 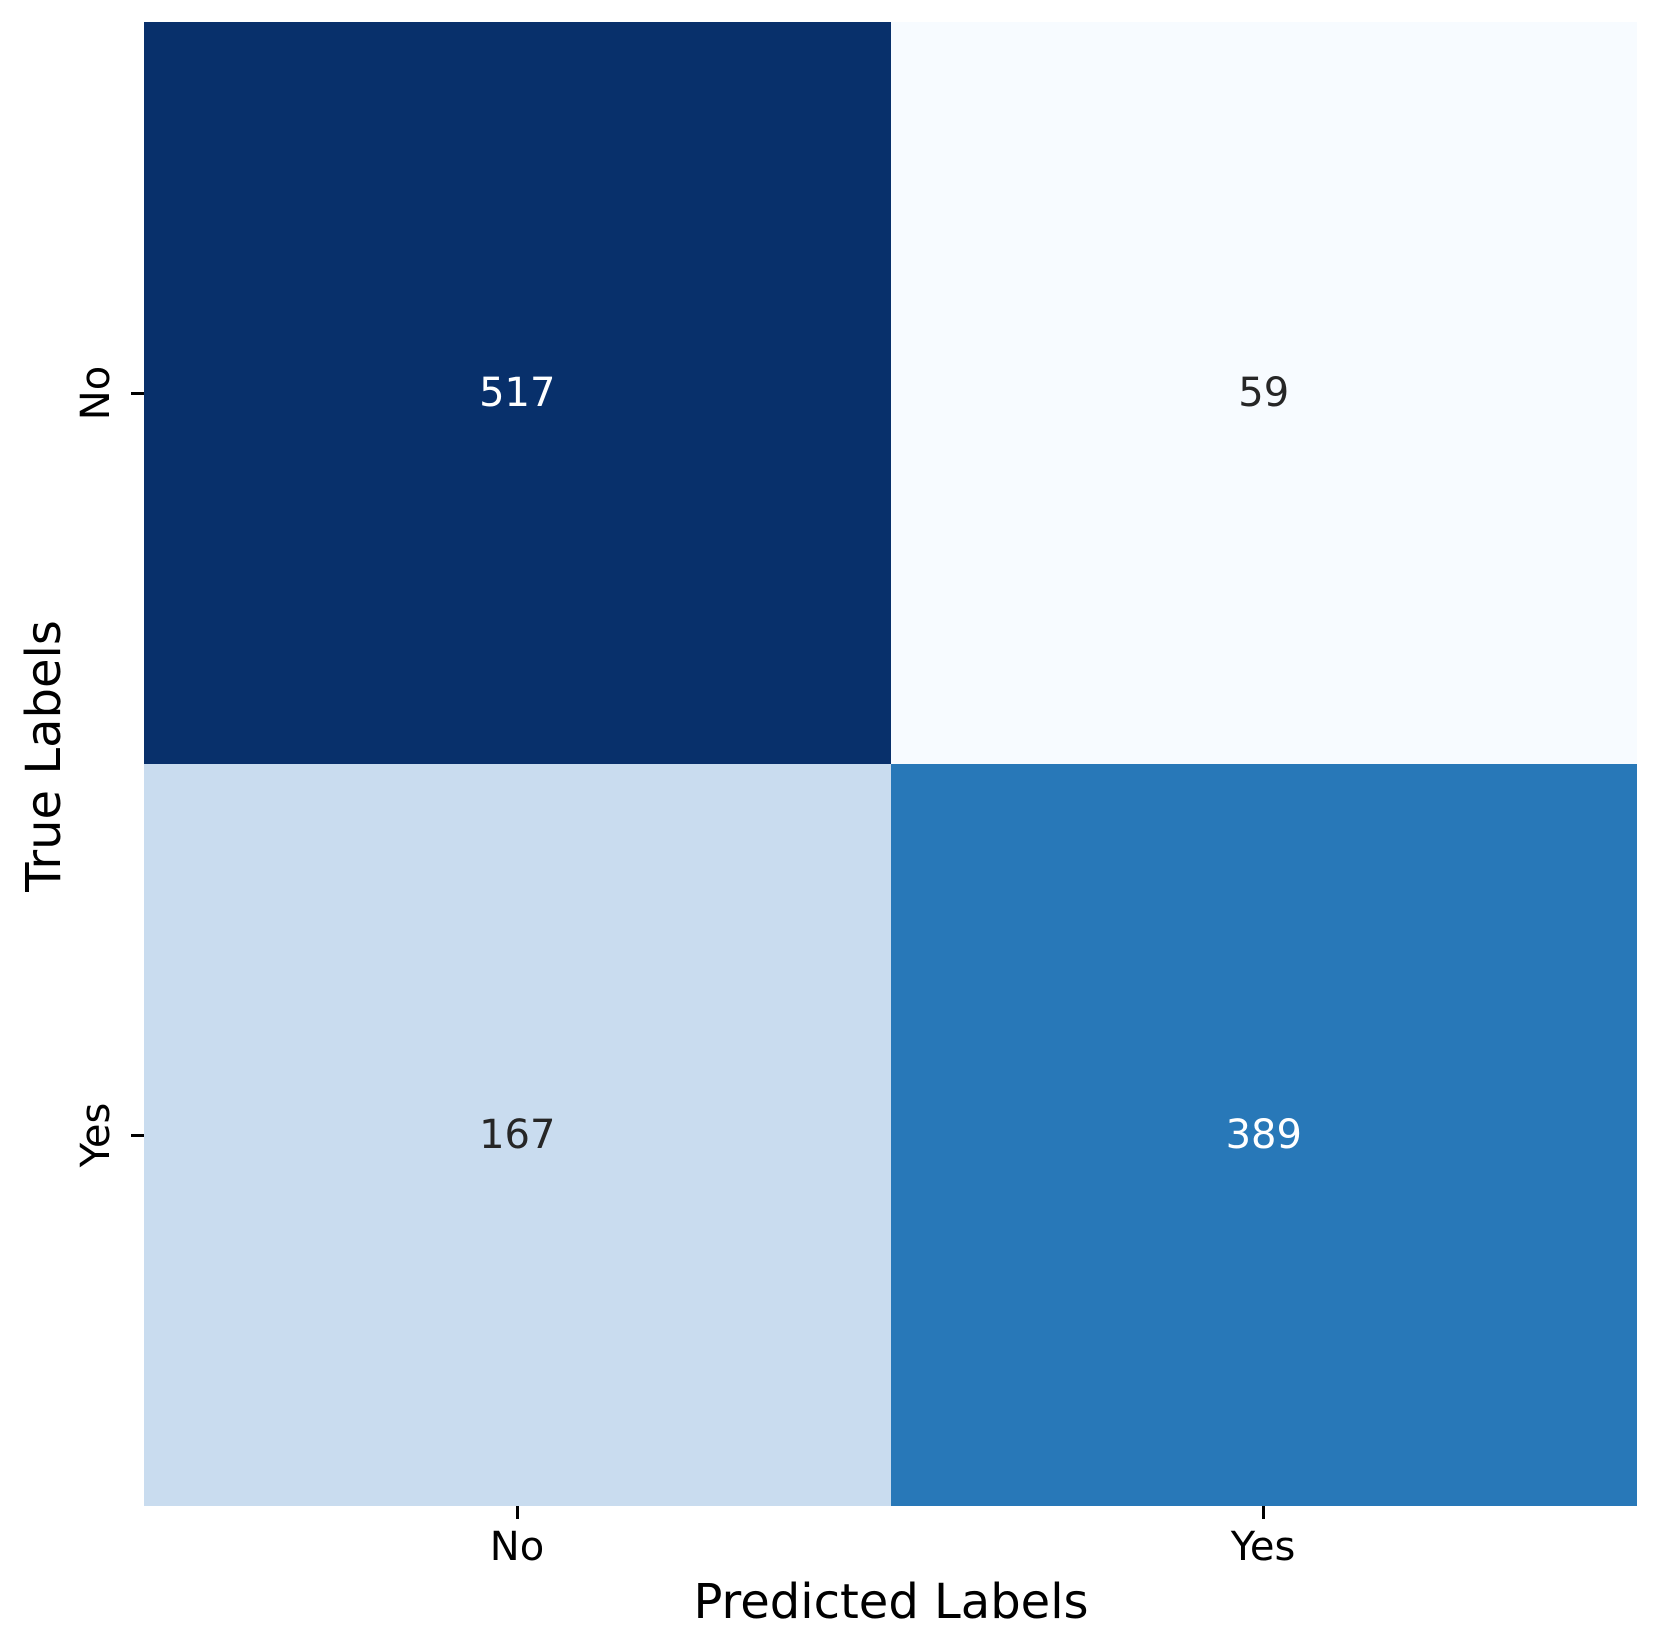 I want to click on x-tick-label-no: No, so click(x=517, y=1547).